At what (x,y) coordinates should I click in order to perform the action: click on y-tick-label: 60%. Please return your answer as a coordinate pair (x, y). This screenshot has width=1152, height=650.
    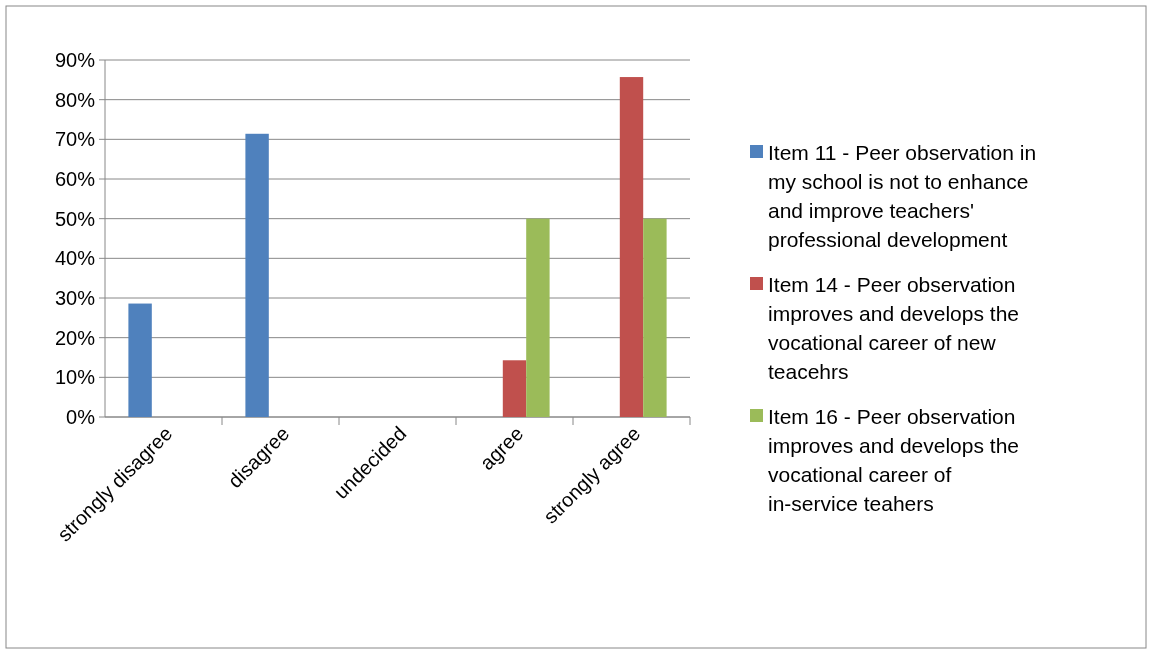
    Looking at the image, I should click on (75, 179).